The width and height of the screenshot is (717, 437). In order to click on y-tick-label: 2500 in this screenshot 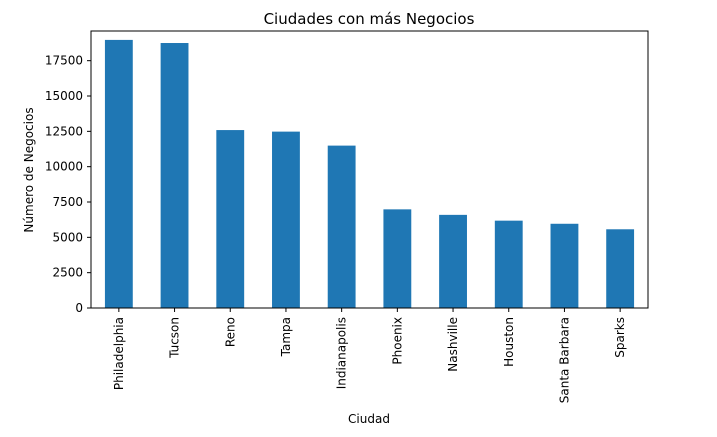, I will do `click(67, 273)`.